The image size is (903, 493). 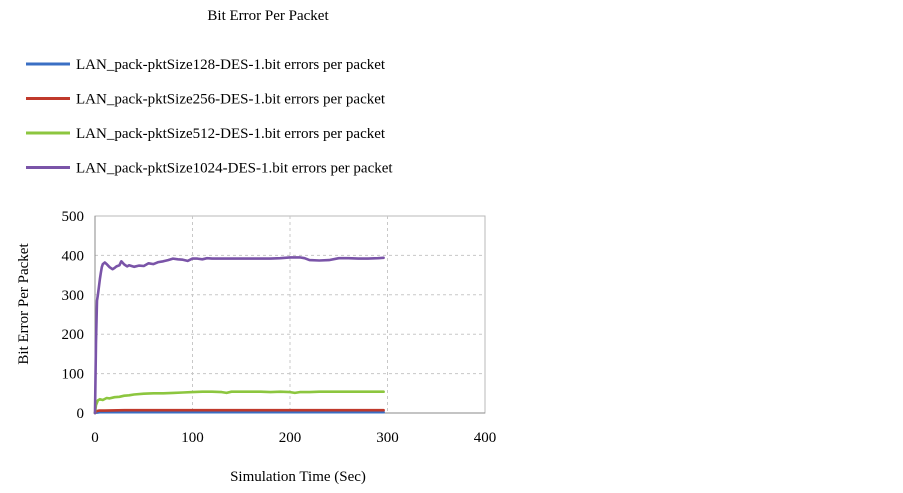 I want to click on y-tick-label-300: 300, so click(x=73, y=296).